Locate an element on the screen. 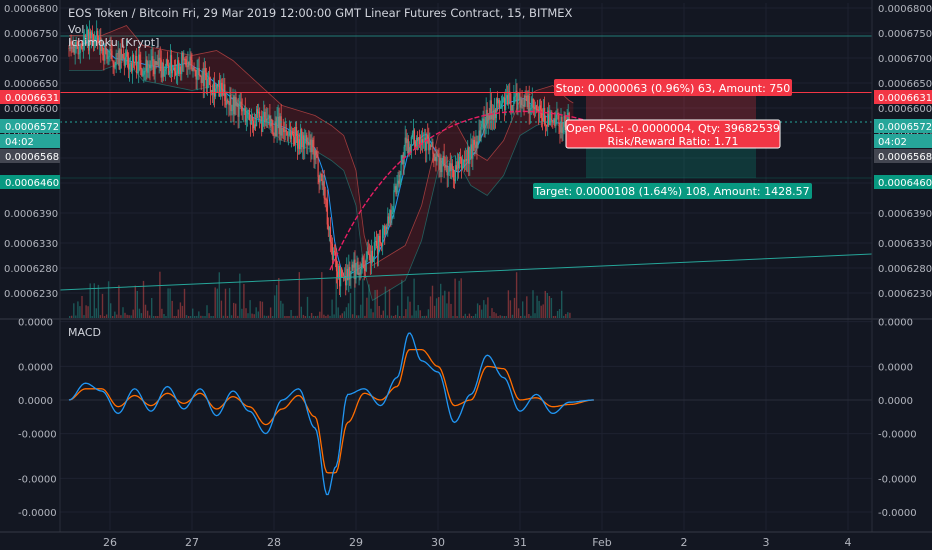 This screenshot has width=932, height=550. macd-y-tick-right: -0.0000 is located at coordinates (897, 513).